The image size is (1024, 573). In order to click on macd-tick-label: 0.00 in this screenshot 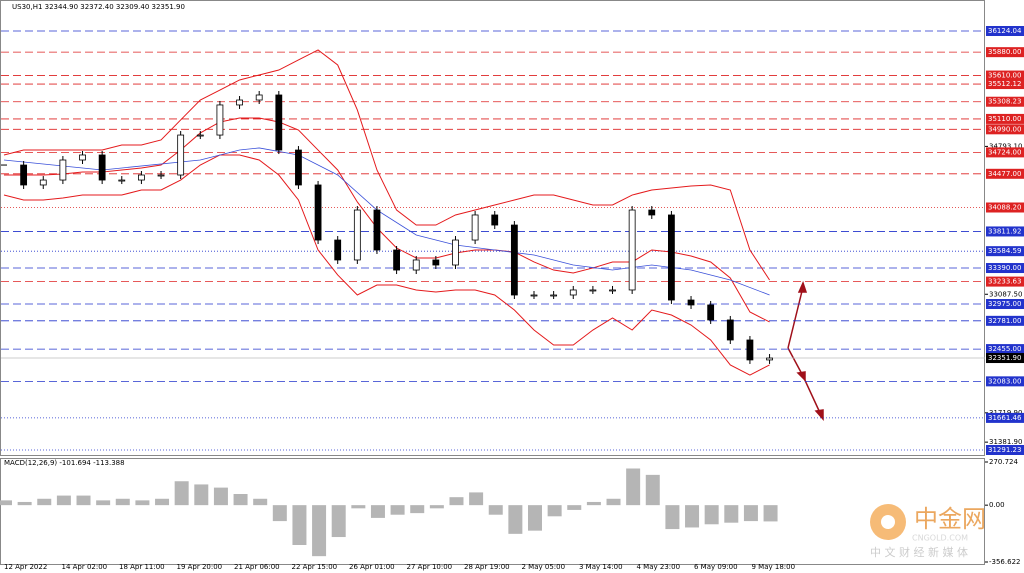, I will do `click(997, 505)`.